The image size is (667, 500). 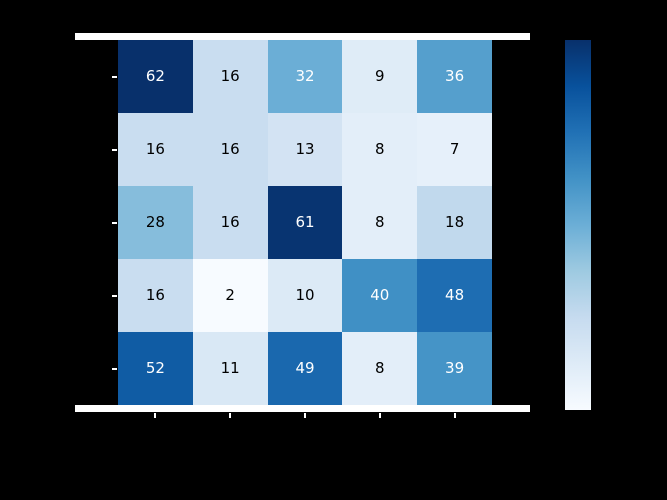 What do you see at coordinates (155, 222) in the screenshot?
I see `heatmap-cell: 28` at bounding box center [155, 222].